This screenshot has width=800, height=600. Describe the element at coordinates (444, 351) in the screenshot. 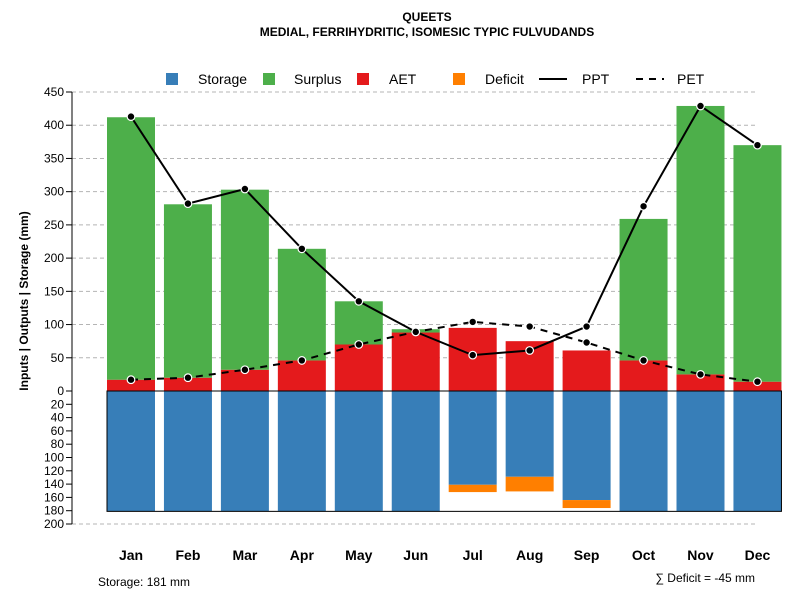

I see `line-pet` at that location.